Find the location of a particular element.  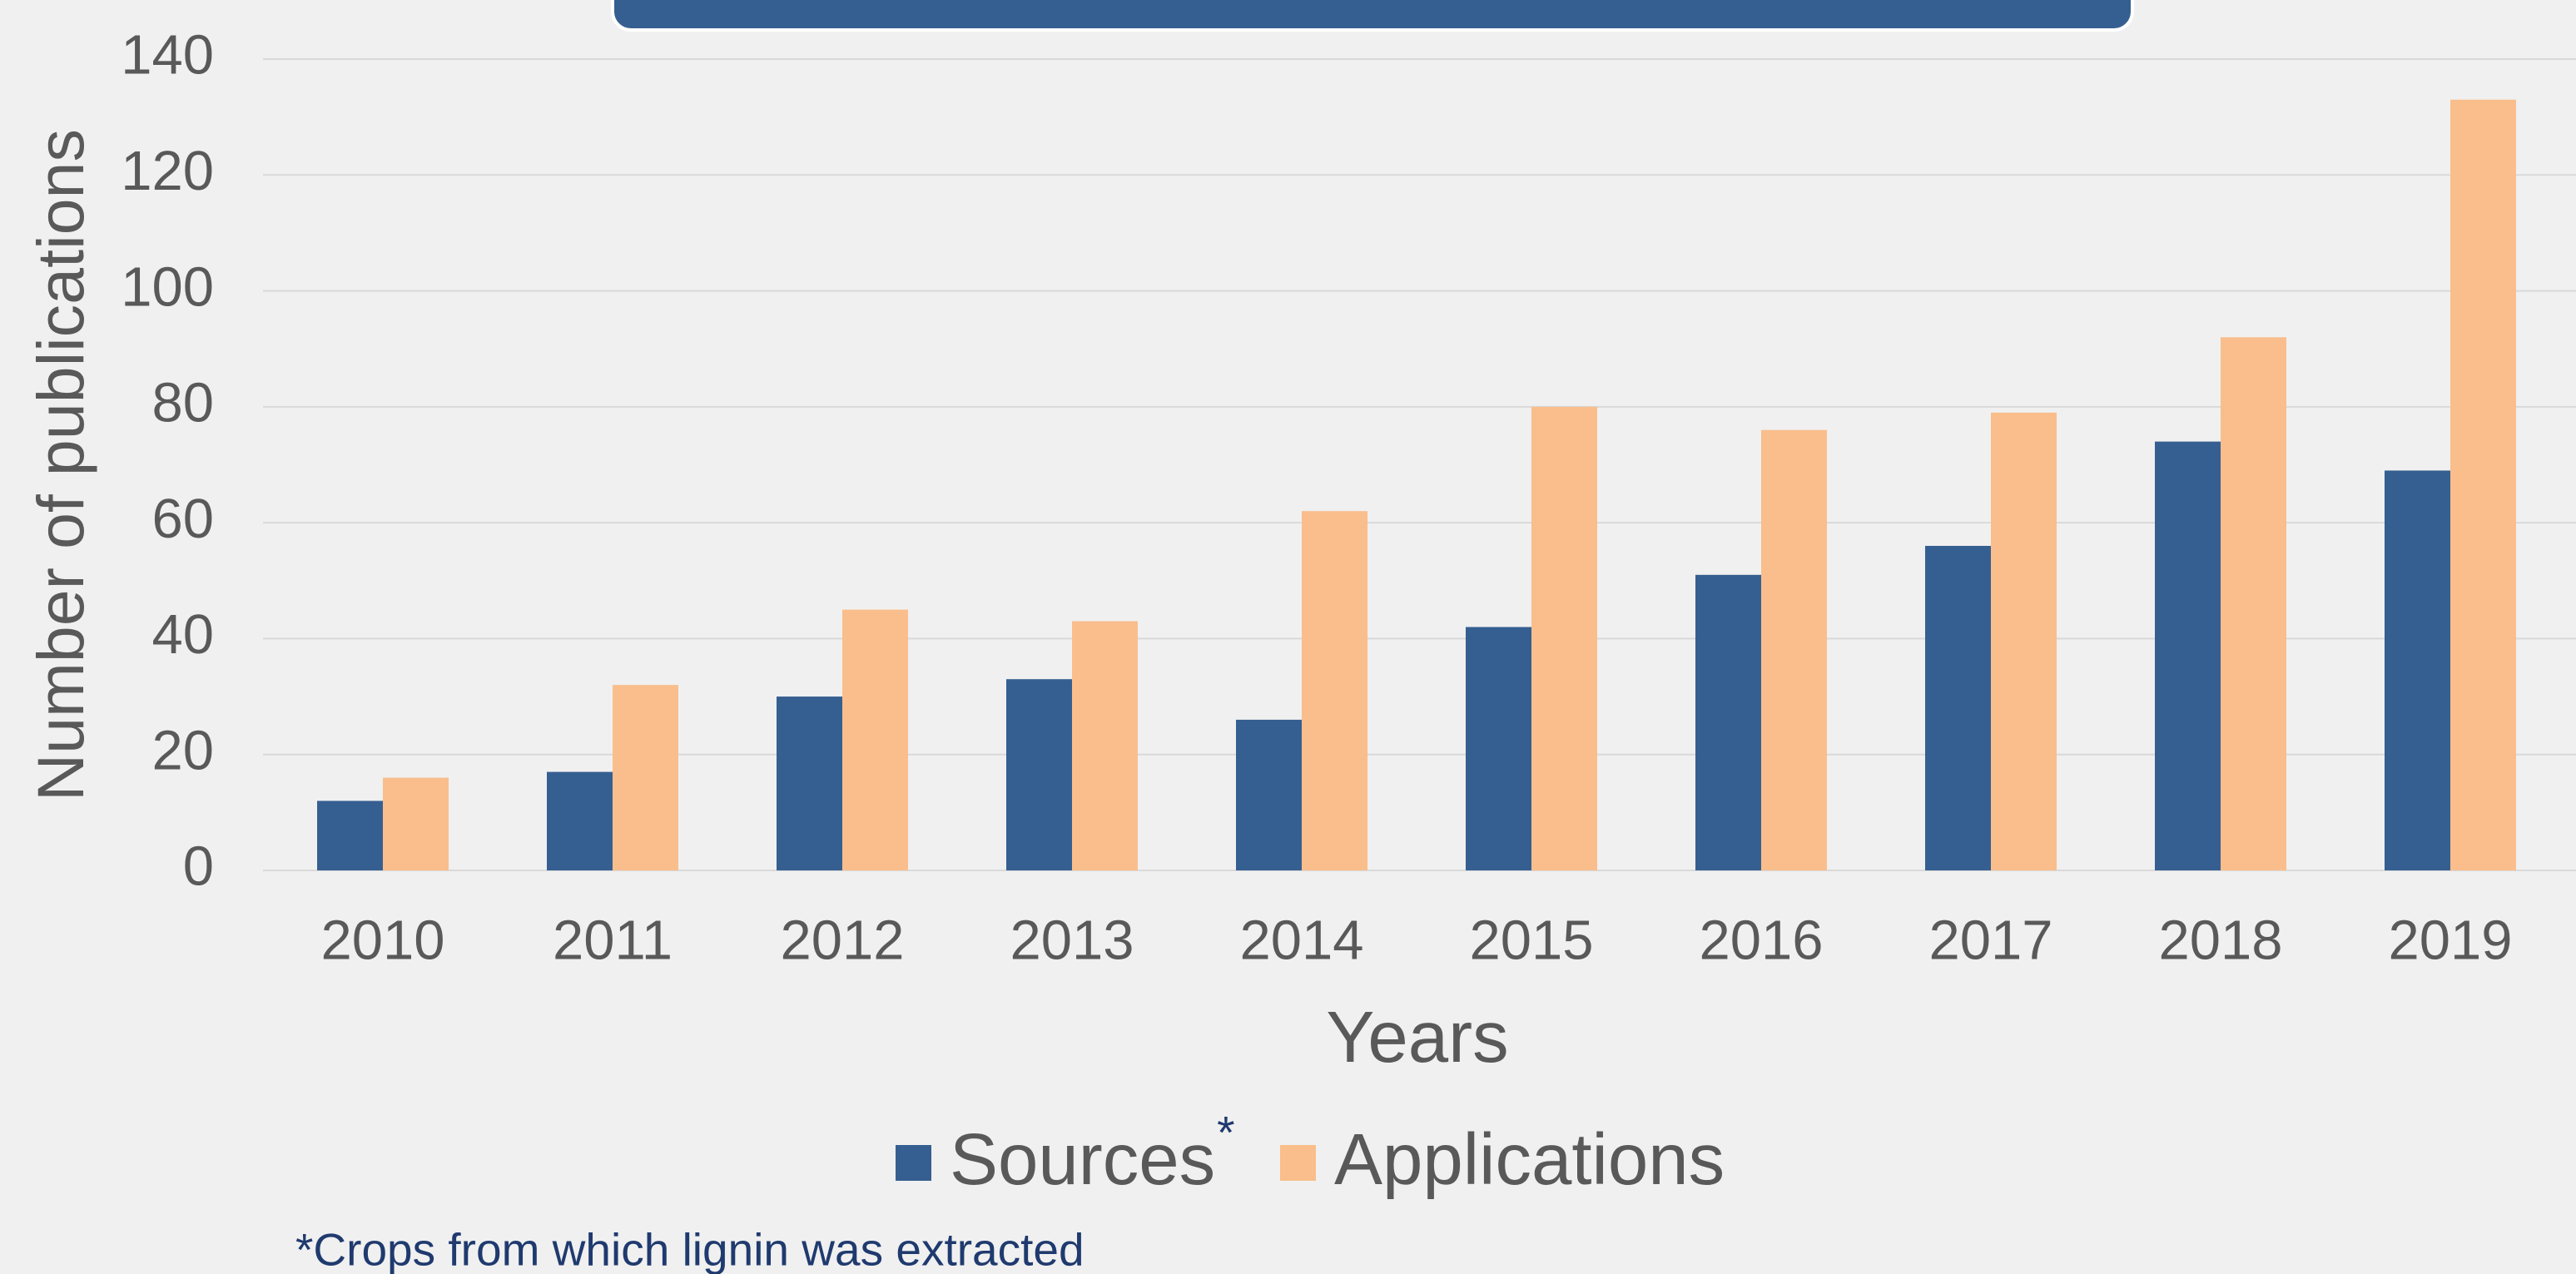

y-tick-label: 120 is located at coordinates (167, 171).